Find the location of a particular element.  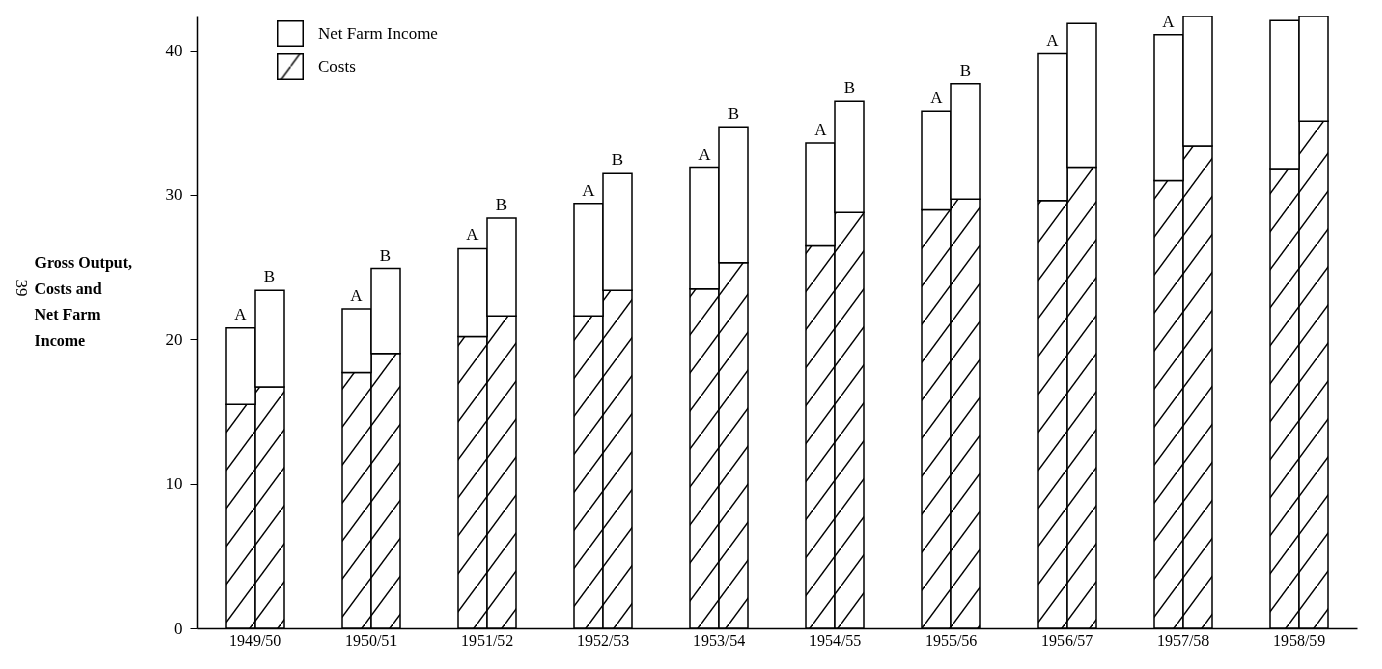

x-tick-label: 1951/52 is located at coordinates (487, 640).